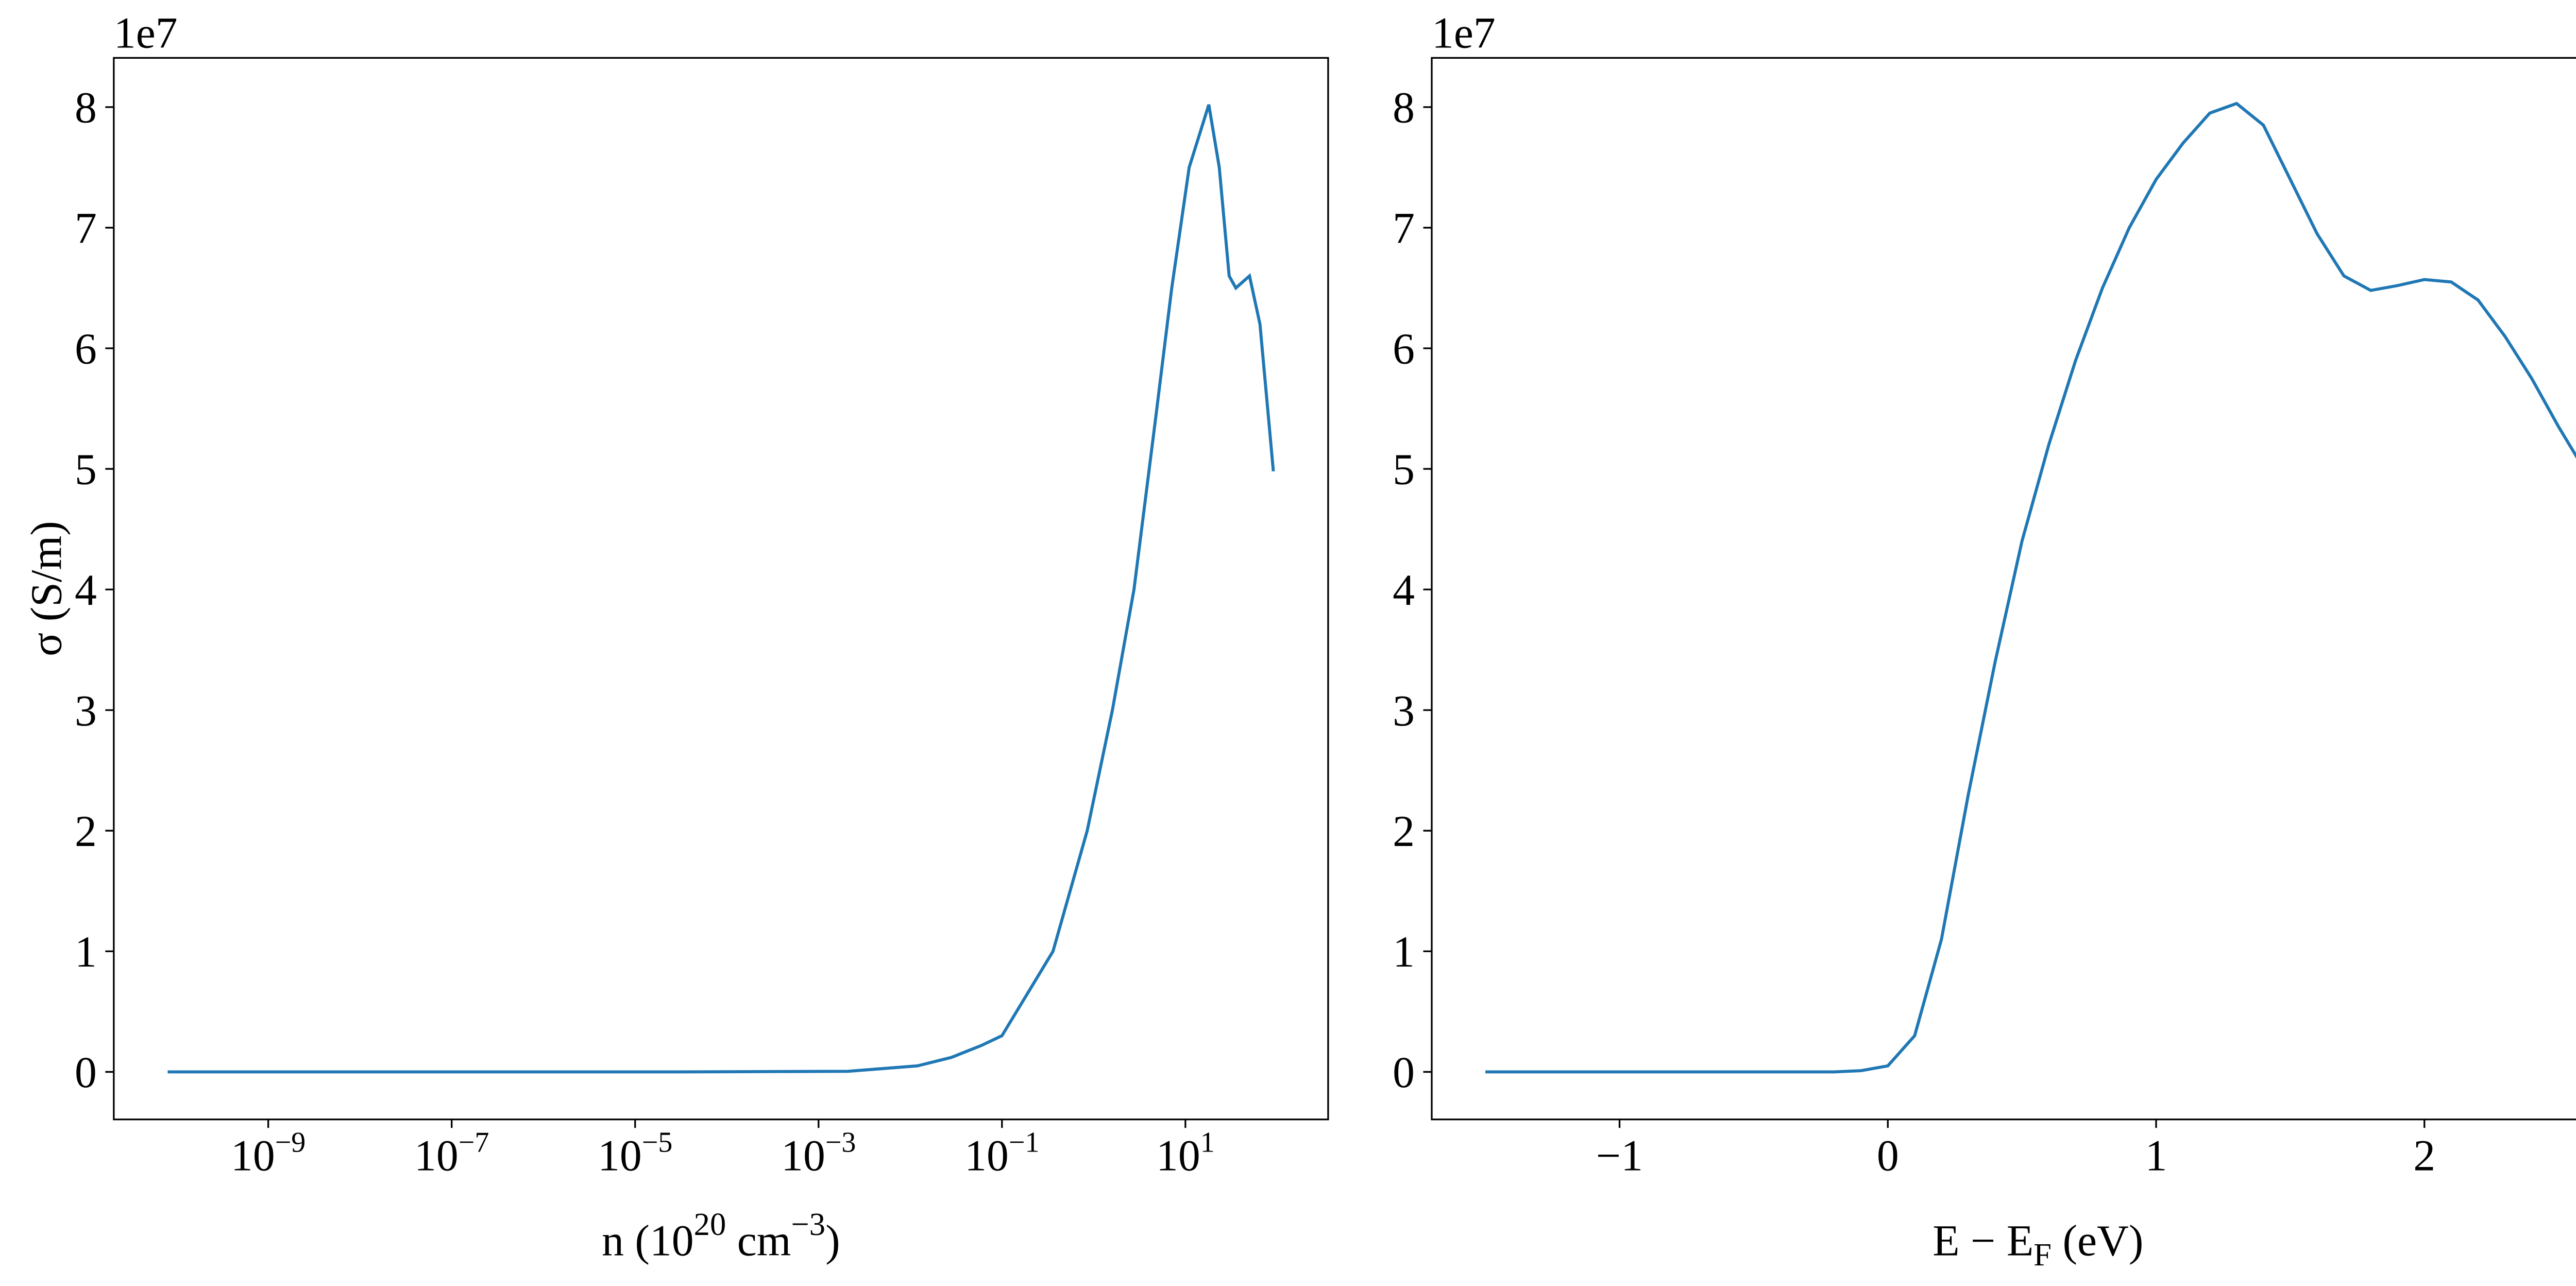 The height and width of the screenshot is (1286, 2576). I want to click on x-tick-label: 10⁻¹, so click(1001, 1153).